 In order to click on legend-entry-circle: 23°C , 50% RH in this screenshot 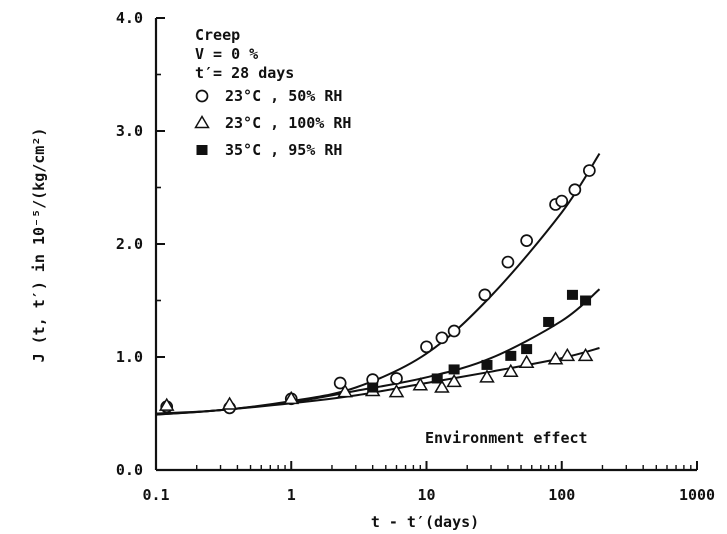, I will do `click(283, 96)`.